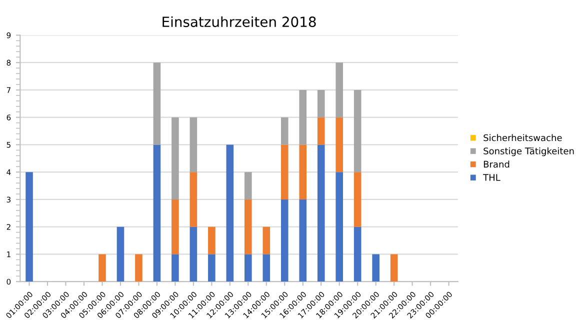  Describe the element at coordinates (497, 164) in the screenshot. I see `legend-label: Brand` at that location.